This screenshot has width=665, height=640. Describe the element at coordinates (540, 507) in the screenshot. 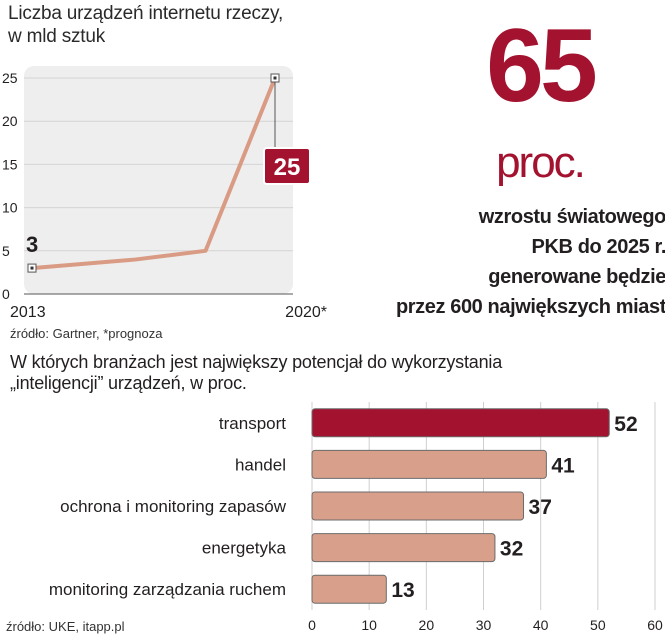

I see `value-label-2: 37` at that location.